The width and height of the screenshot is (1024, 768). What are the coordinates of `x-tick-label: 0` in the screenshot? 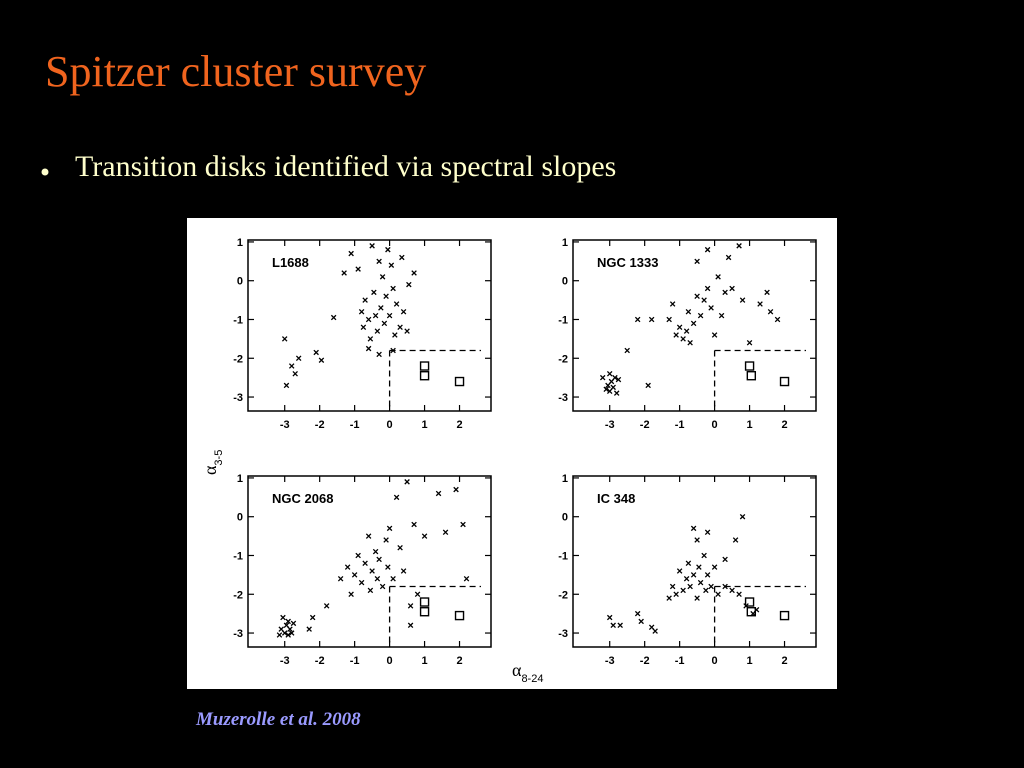 It's located at (390, 425).